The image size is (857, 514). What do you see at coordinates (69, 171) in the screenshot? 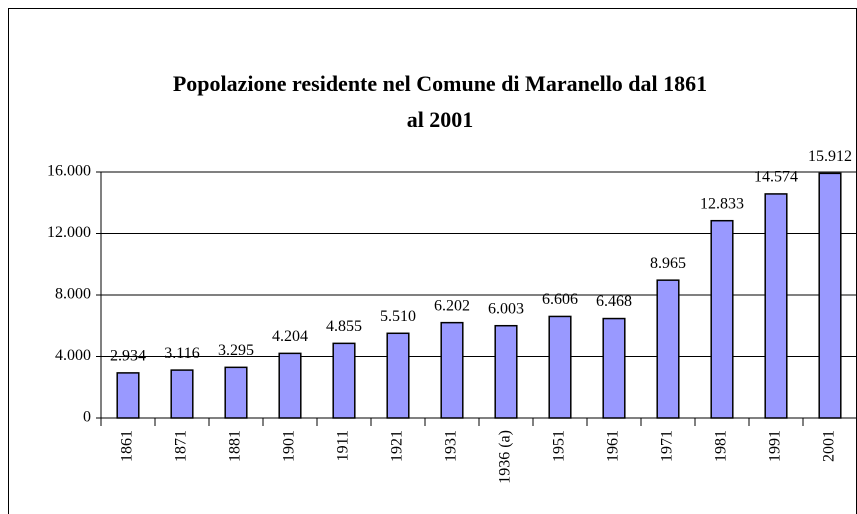
I see `y-tick-label: 16.000` at bounding box center [69, 171].